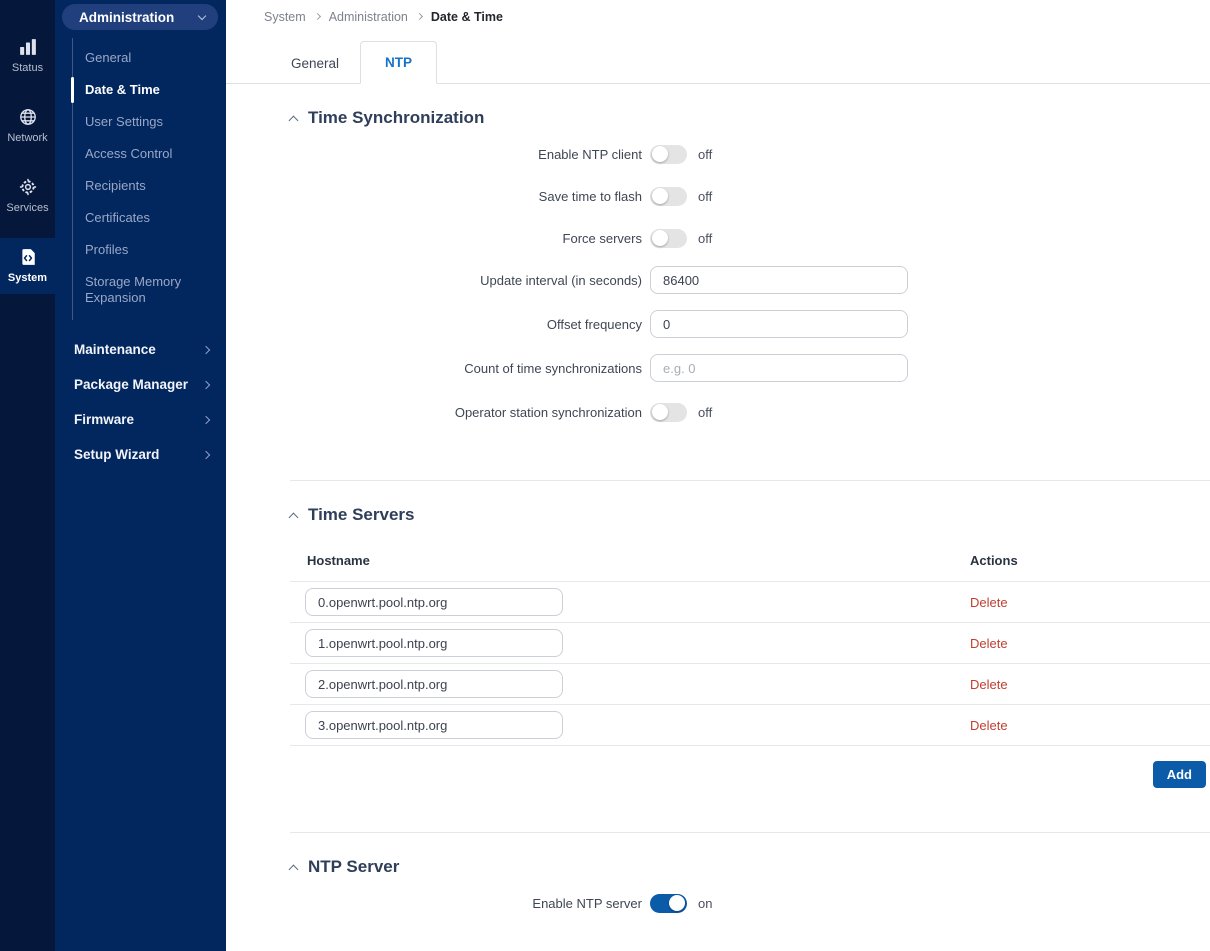  I want to click on rail-item-services: Services, so click(27, 196).